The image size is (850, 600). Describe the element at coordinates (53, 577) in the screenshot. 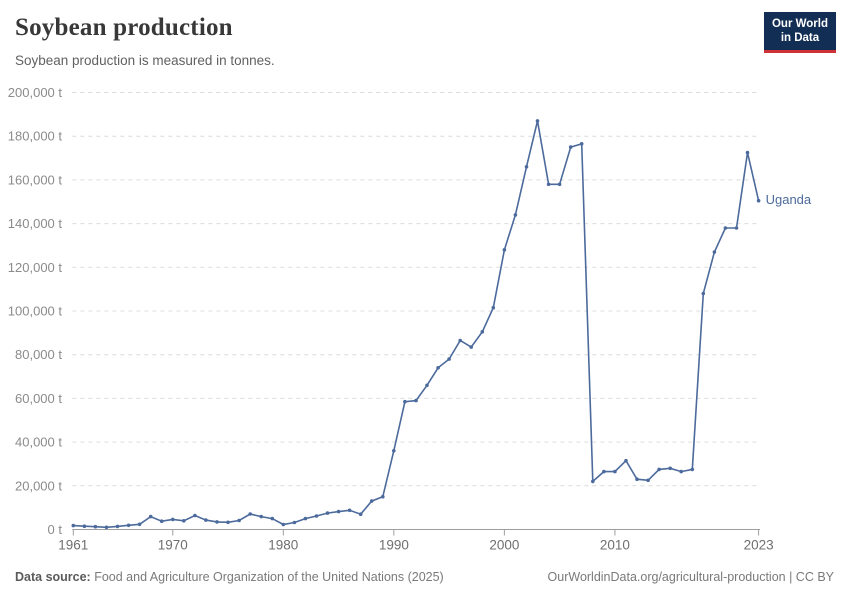

I see `data-source-label: Data source:` at that location.